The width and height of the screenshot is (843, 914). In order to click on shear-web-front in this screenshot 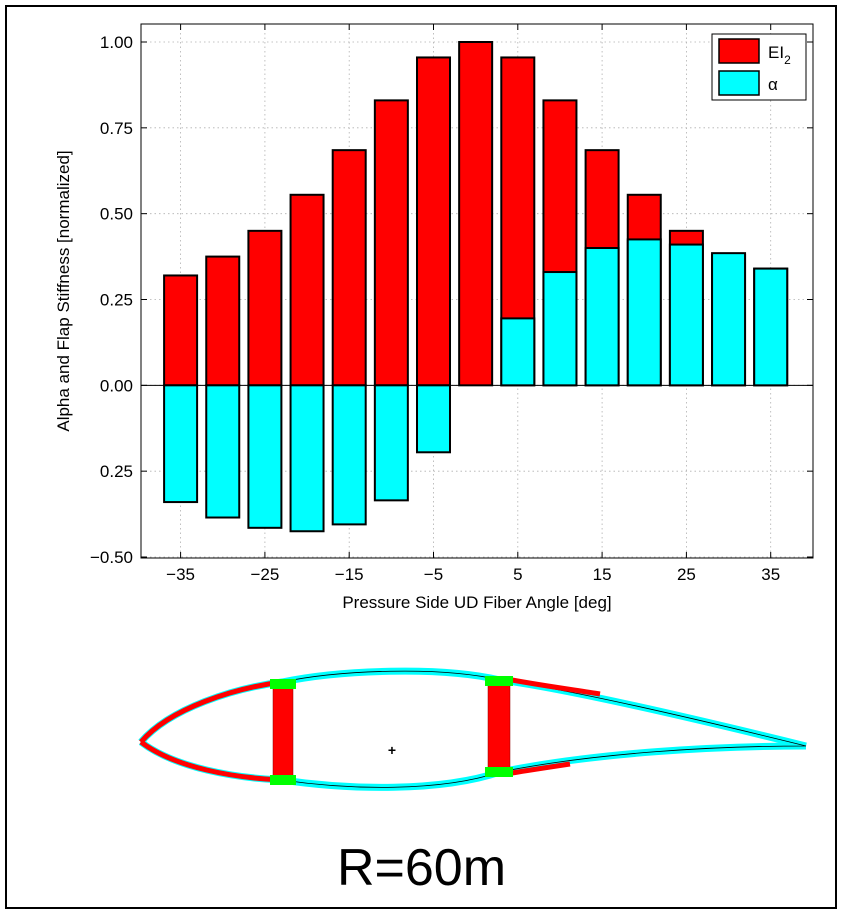, I will do `click(283, 732)`.